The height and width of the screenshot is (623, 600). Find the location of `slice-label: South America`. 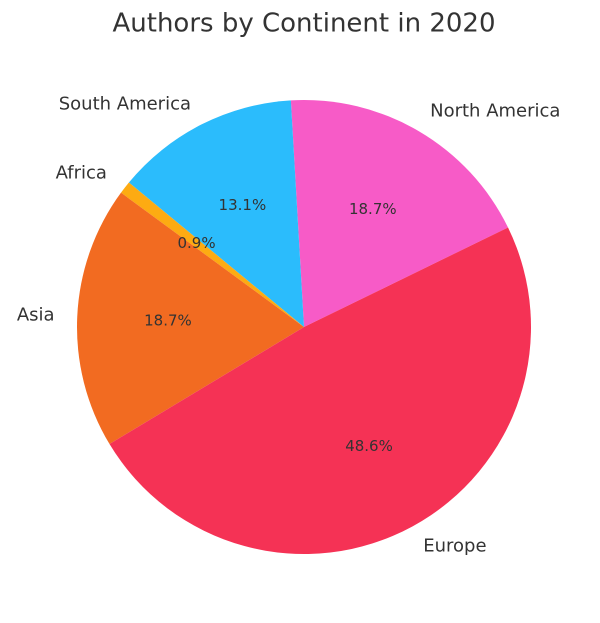

slice-label: South America is located at coordinates (125, 103).